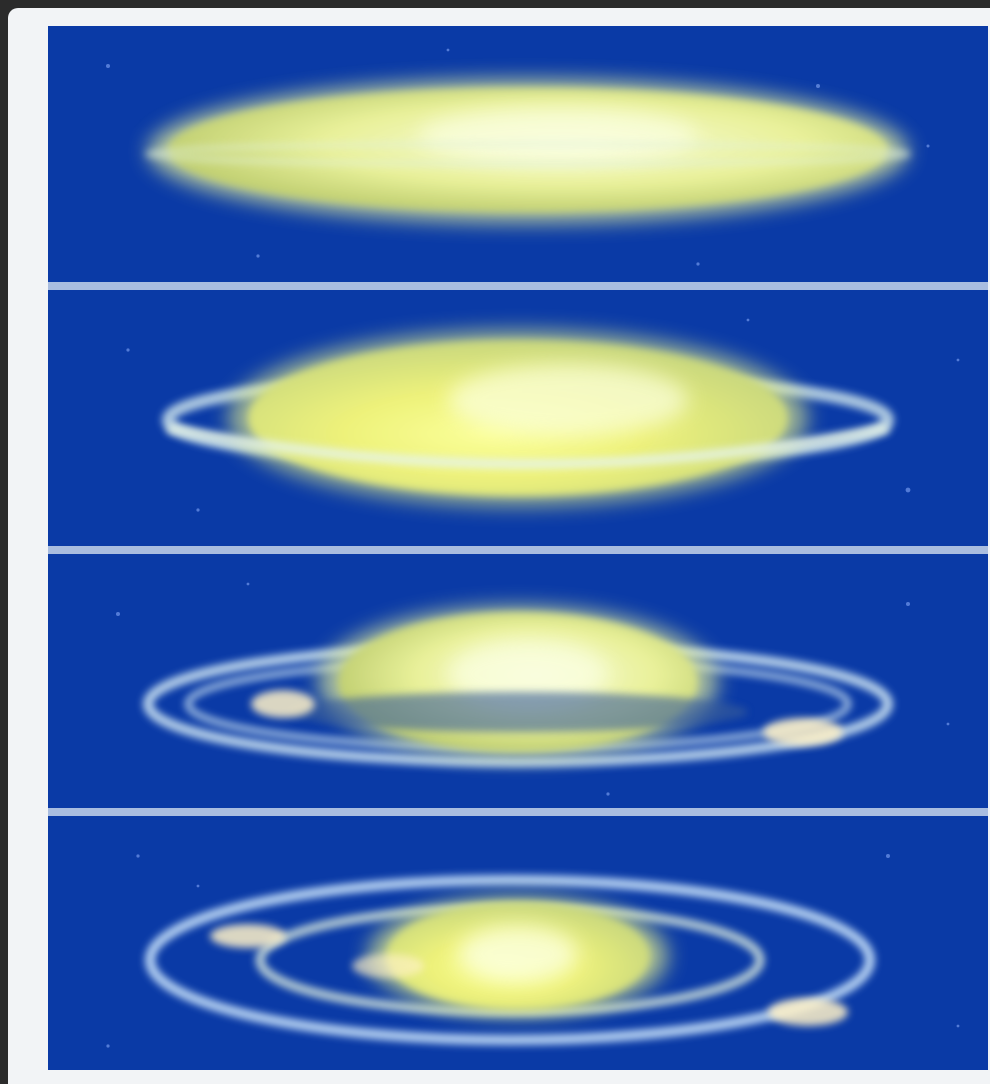  I want to click on ring-front, so click(528, 446).